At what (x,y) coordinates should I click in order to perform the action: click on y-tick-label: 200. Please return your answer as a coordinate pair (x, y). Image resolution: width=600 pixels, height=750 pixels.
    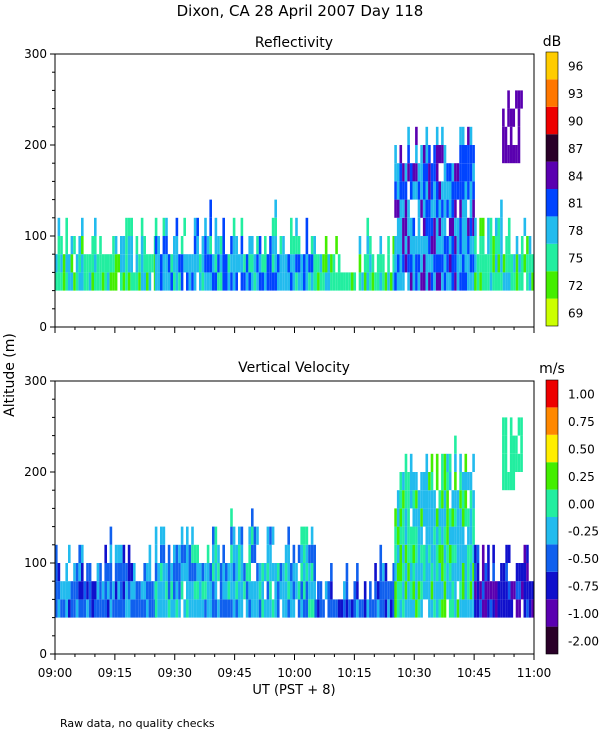
    Looking at the image, I should click on (35, 145).